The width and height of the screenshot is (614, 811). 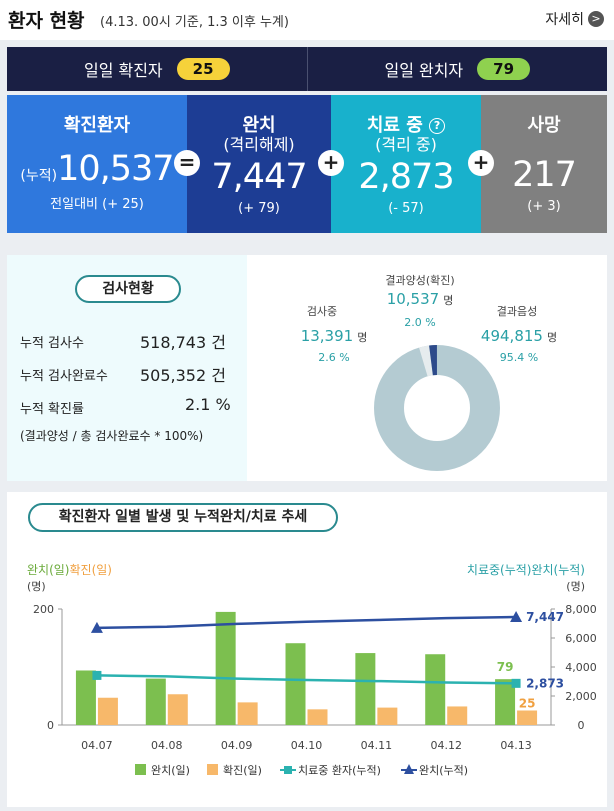 I want to click on deaths-label: 사망, so click(x=544, y=125).